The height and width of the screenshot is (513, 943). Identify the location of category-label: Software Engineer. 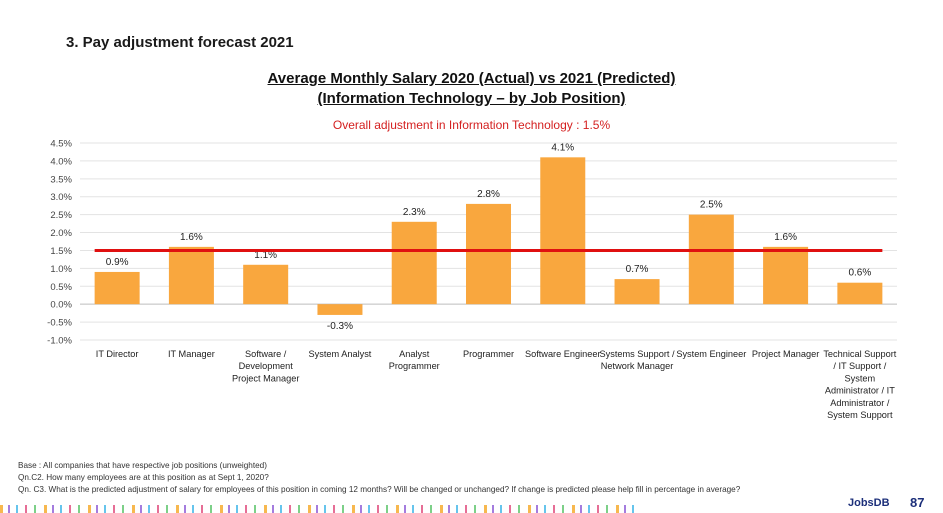
(563, 354).